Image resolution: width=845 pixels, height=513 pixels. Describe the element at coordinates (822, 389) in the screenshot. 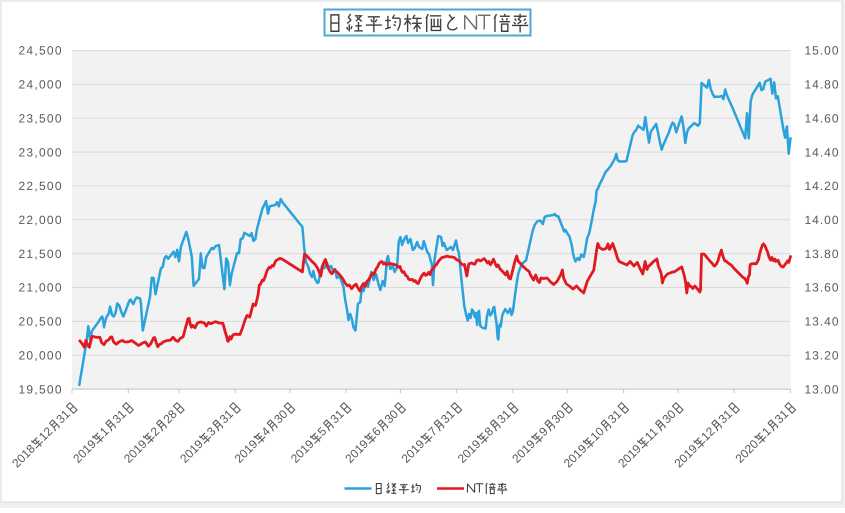

I see `svg-text: 13.00` at that location.